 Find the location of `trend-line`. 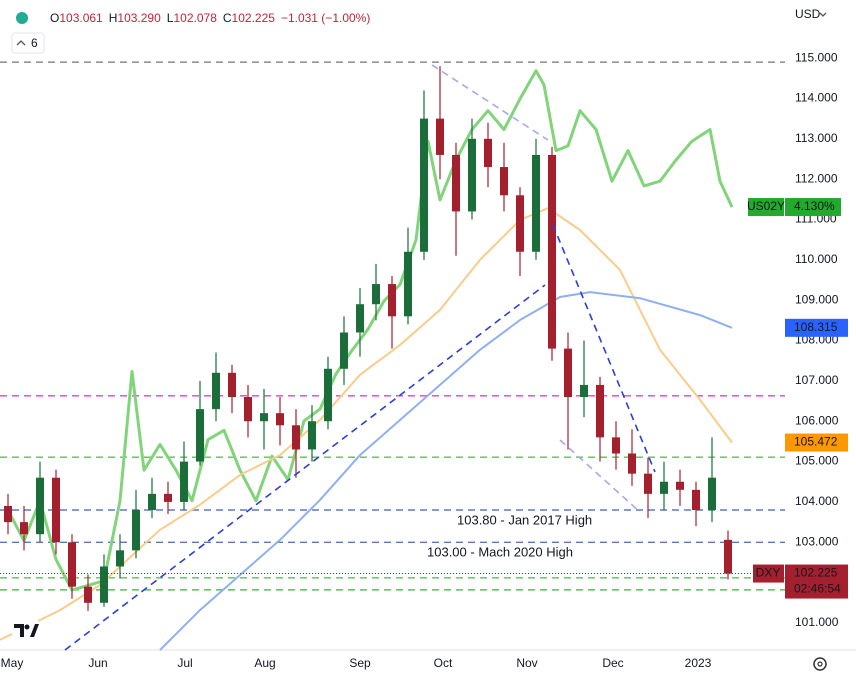

trend-line is located at coordinates (600, 476).